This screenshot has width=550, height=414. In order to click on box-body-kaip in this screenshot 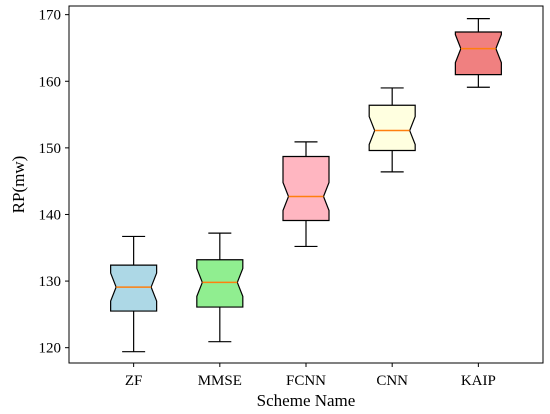, I will do `click(478, 53)`.